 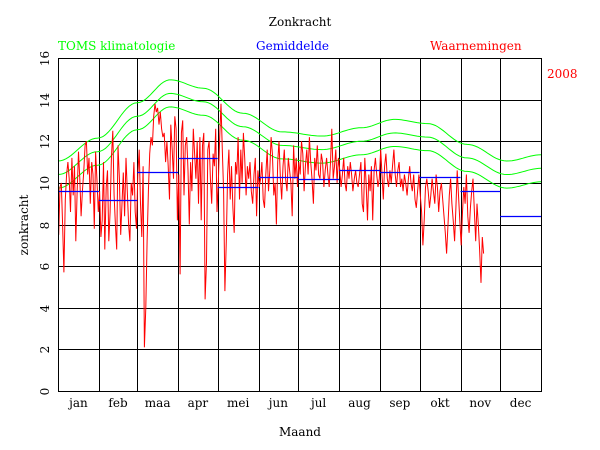 I want to click on legend-toms-klimatologie: TOMS klimatologie, so click(x=117, y=46).